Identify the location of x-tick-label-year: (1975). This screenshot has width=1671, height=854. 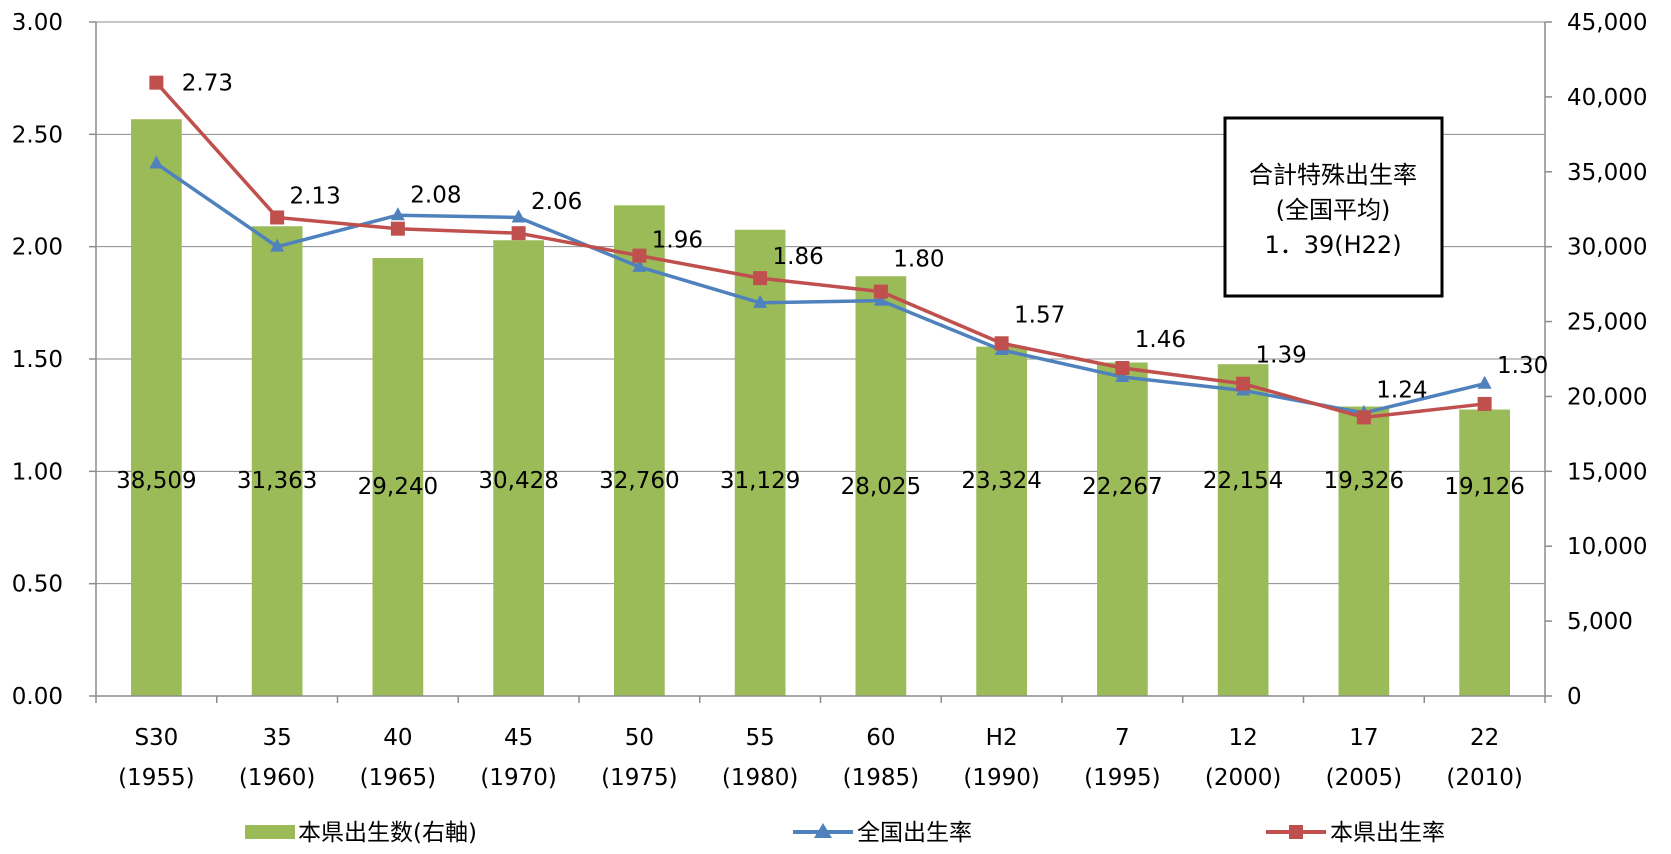
(639, 778).